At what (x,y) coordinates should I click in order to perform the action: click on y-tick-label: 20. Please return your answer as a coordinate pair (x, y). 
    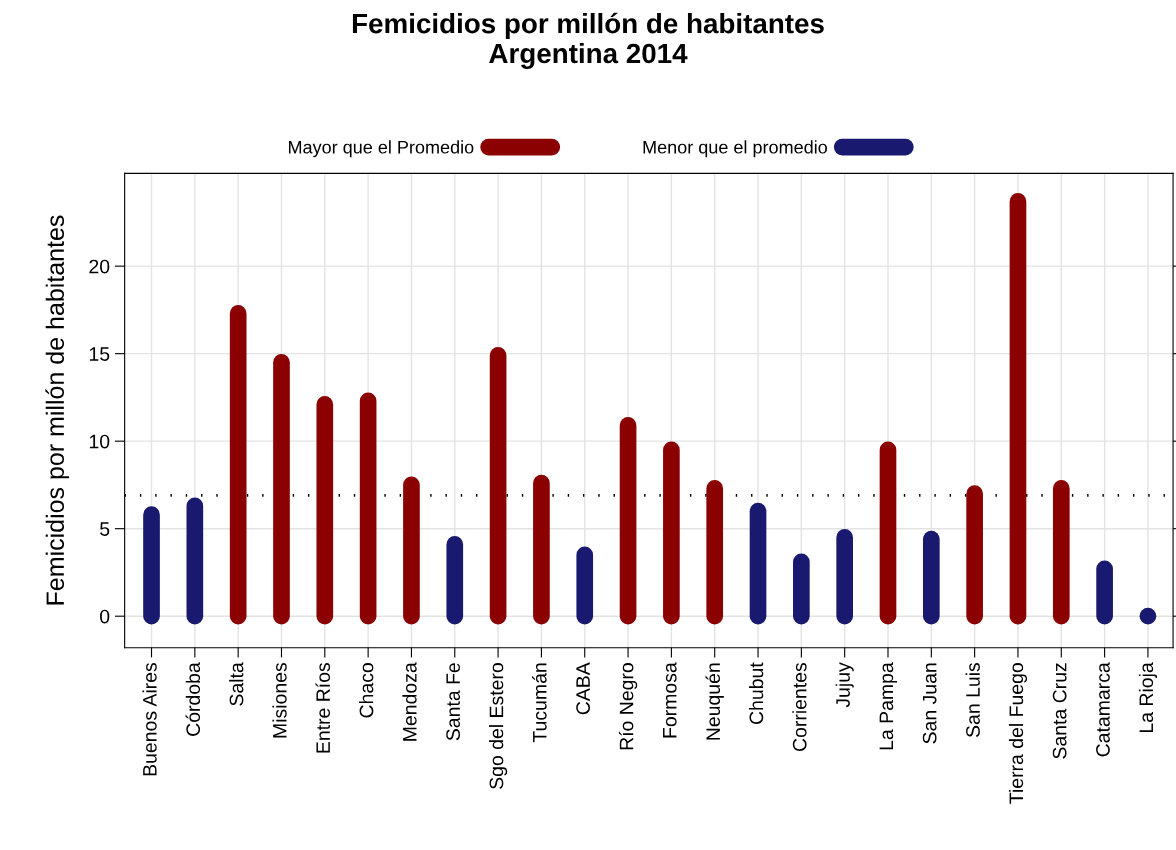
    Looking at the image, I should click on (99, 266).